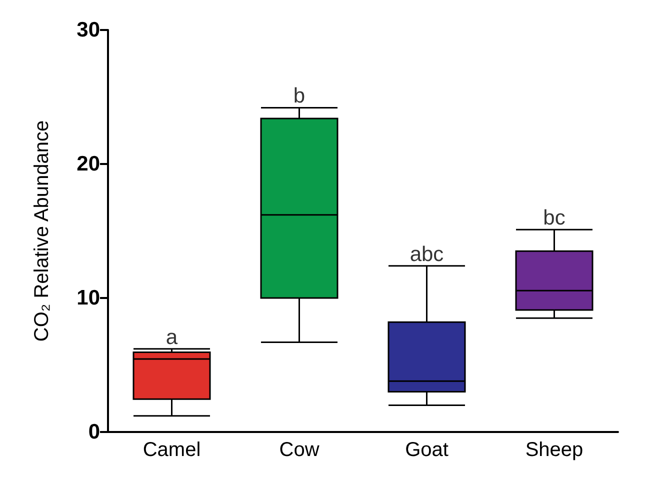 This screenshot has height=488, width=646. I want to click on annotation: b, so click(299, 96).